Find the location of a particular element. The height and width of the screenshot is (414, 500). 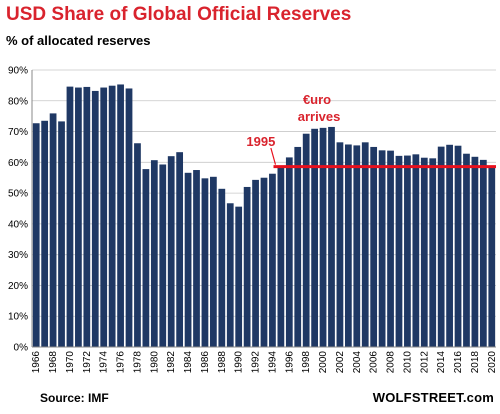

y-tick-label: 30% is located at coordinates (18, 255).